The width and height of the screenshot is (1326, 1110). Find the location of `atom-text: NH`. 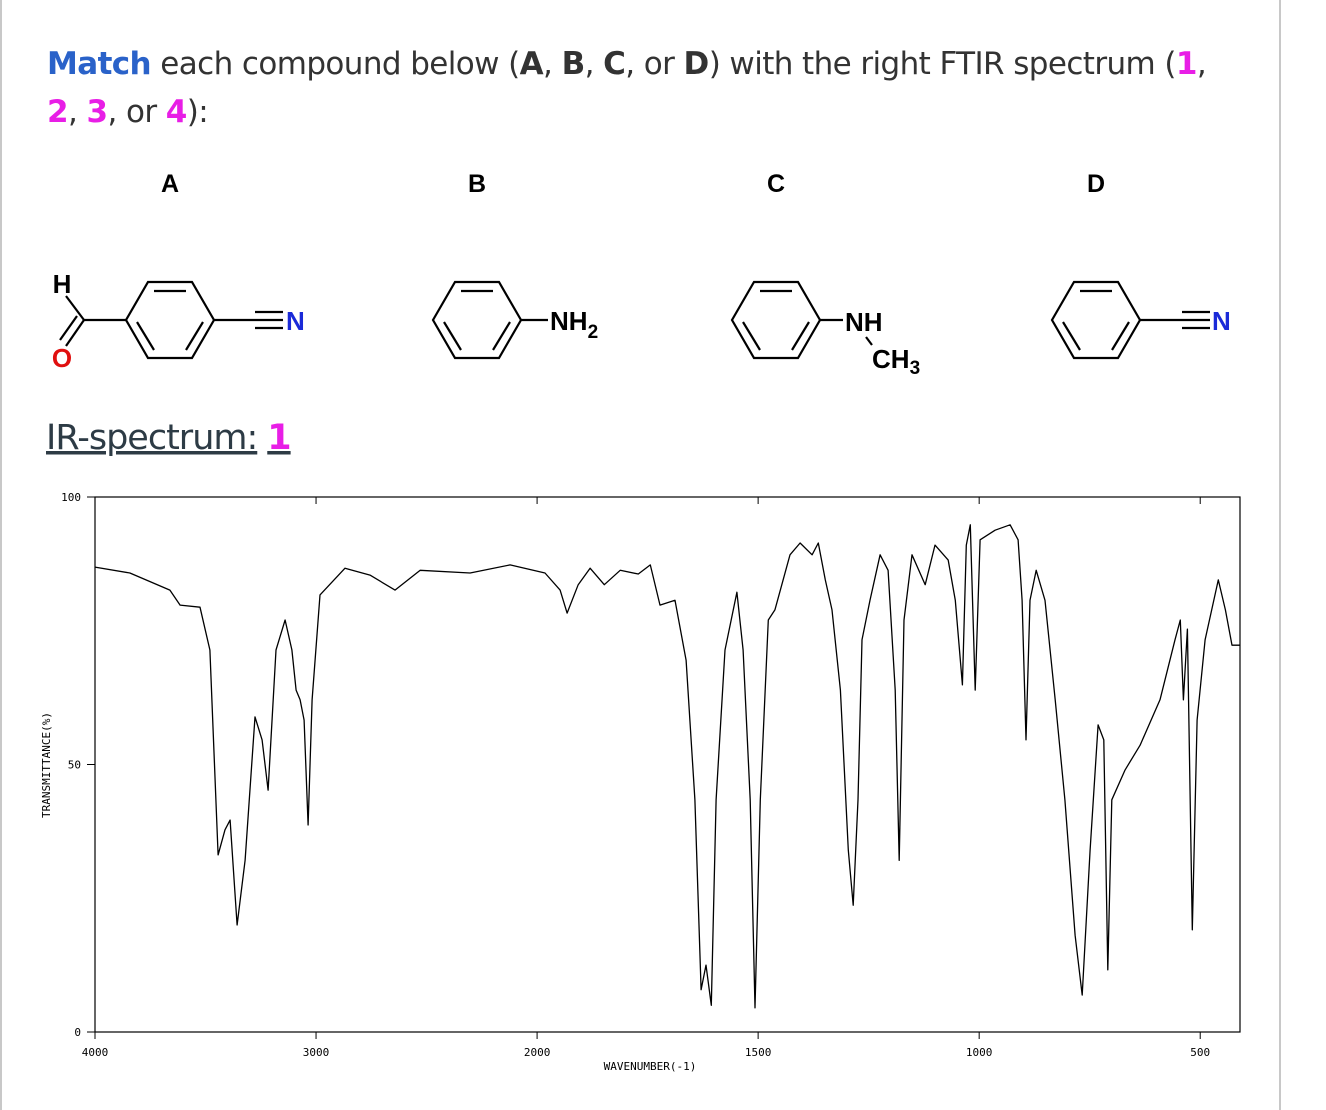

atom-text: NH is located at coordinates (569, 321).